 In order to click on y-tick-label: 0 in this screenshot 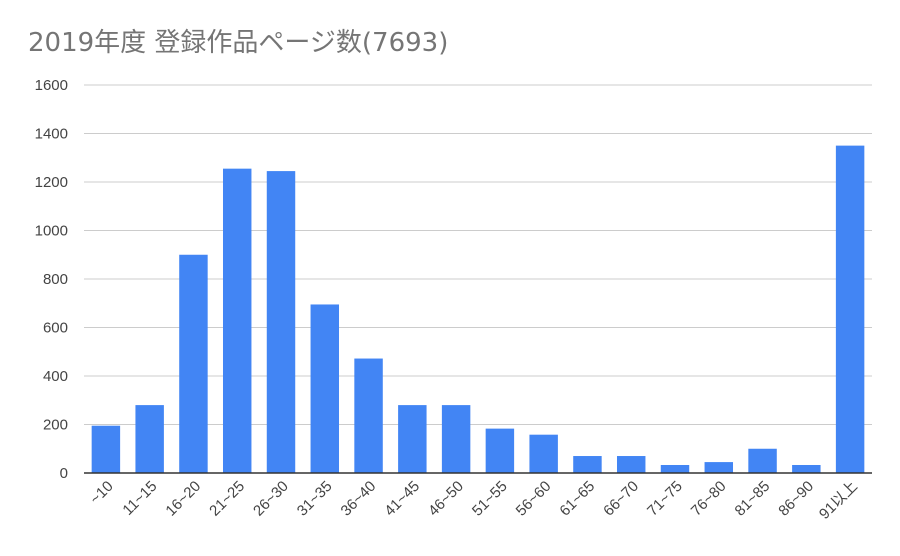, I will do `click(64, 473)`.